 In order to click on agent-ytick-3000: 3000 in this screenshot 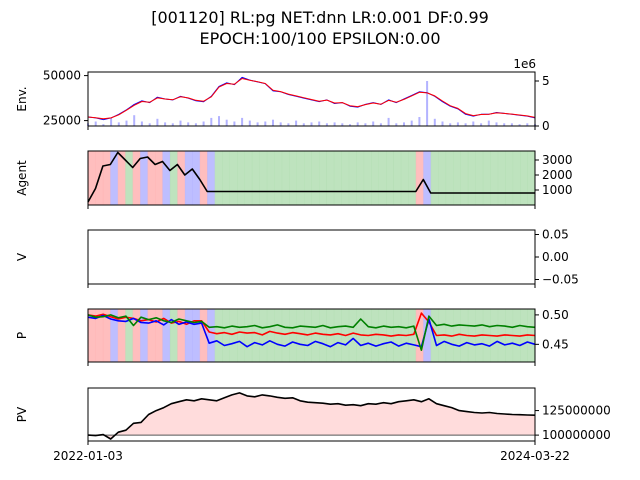, I will do `click(557, 160)`.